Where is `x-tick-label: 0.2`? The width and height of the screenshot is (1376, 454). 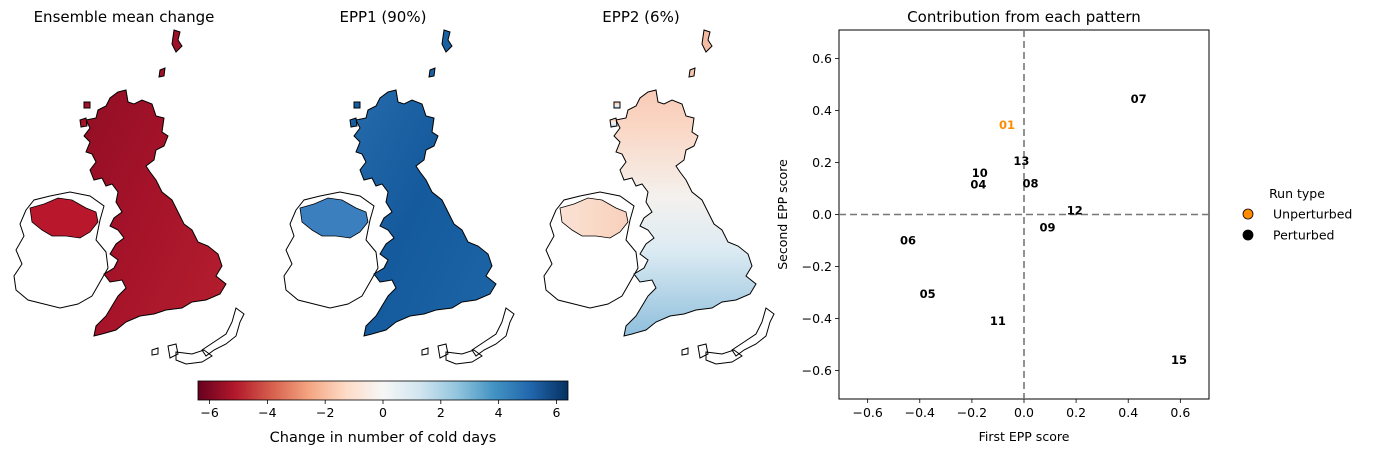 x-tick-label: 0.2 is located at coordinates (1076, 412).